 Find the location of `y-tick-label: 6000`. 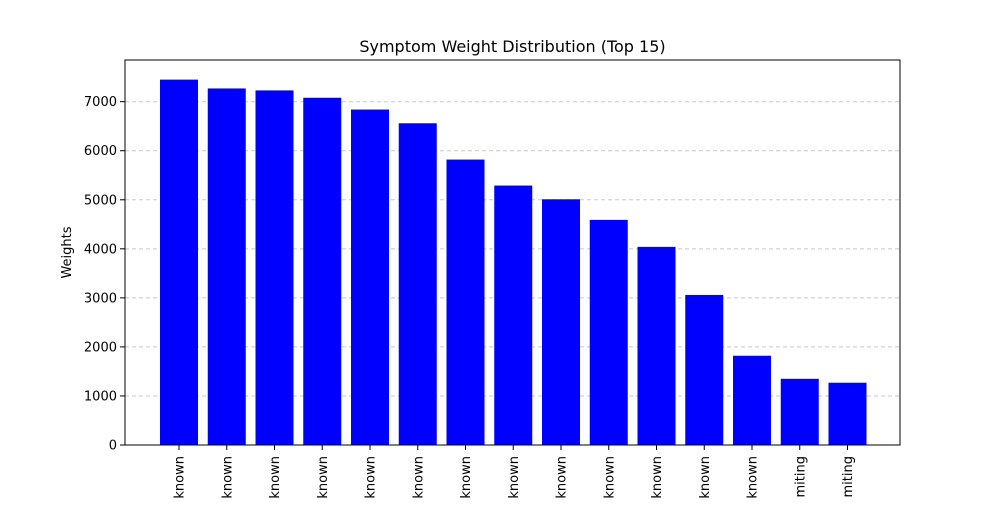

y-tick-label: 6000 is located at coordinates (100, 151).